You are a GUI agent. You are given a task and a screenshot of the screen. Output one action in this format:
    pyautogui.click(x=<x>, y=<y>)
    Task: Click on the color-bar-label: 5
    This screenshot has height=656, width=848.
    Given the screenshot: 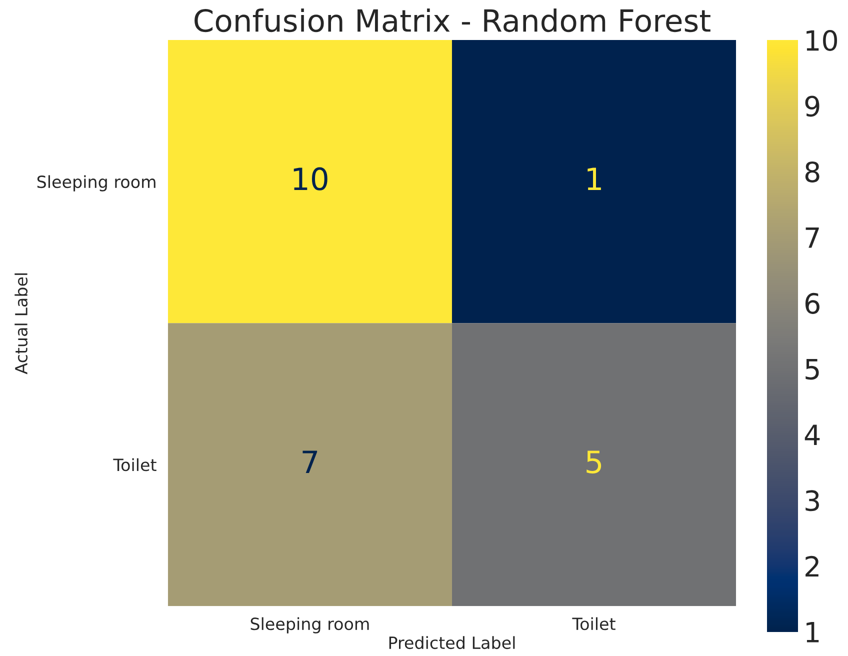 What is the action you would take?
    pyautogui.click(x=812, y=369)
    